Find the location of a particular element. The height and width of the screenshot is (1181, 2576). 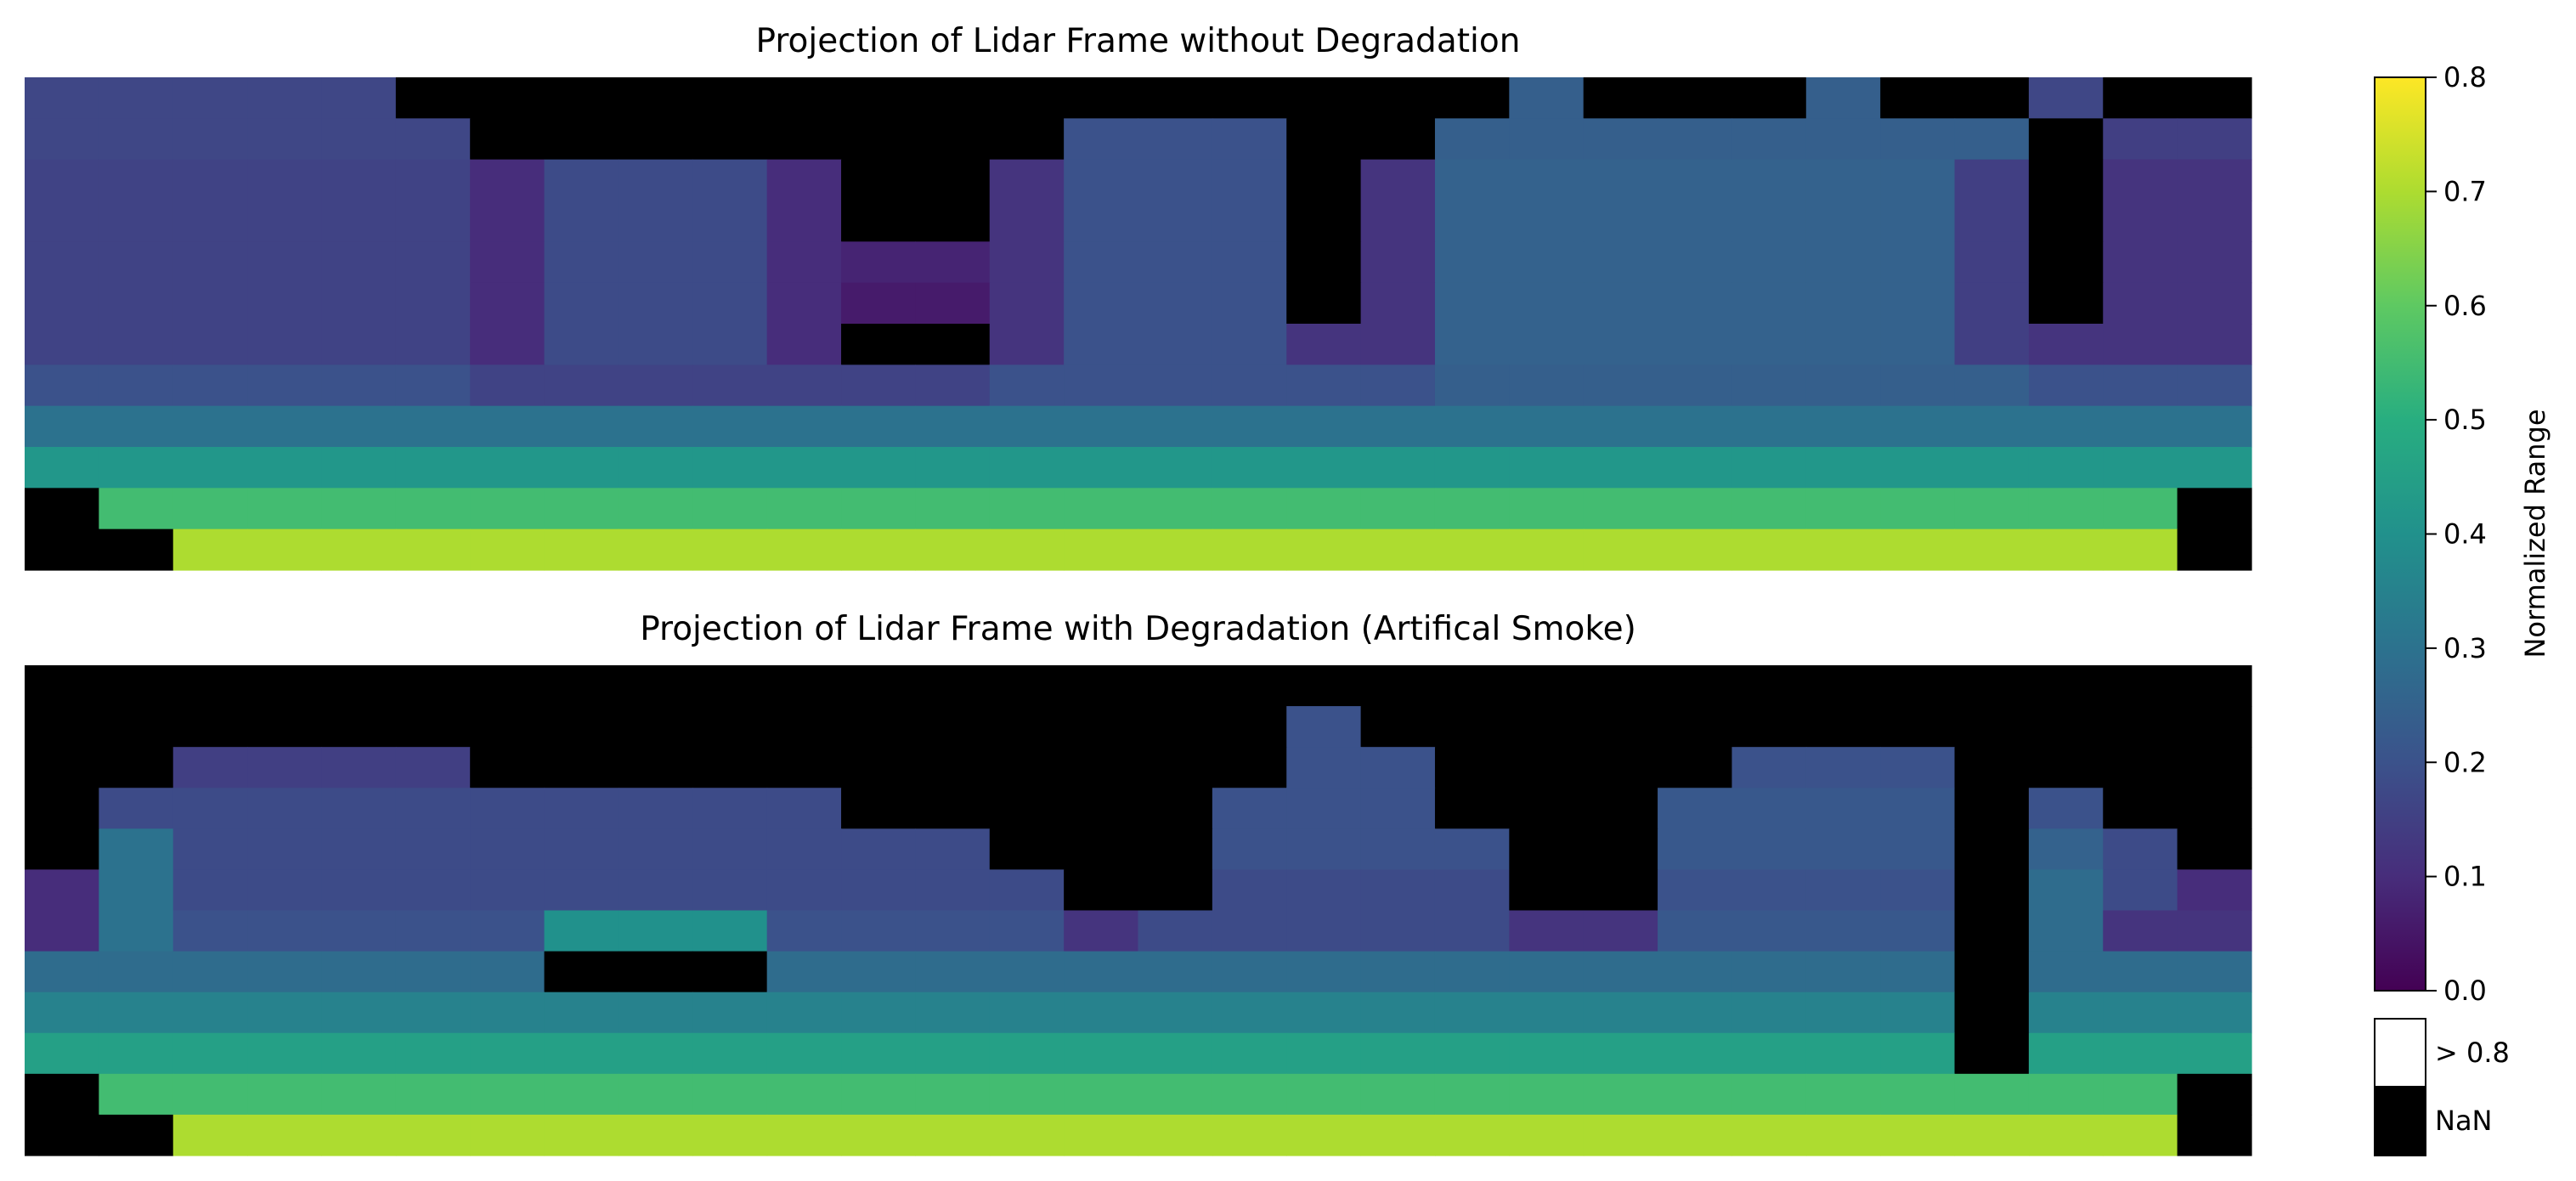

legend-label-nan: NaN is located at coordinates (2463, 1121).